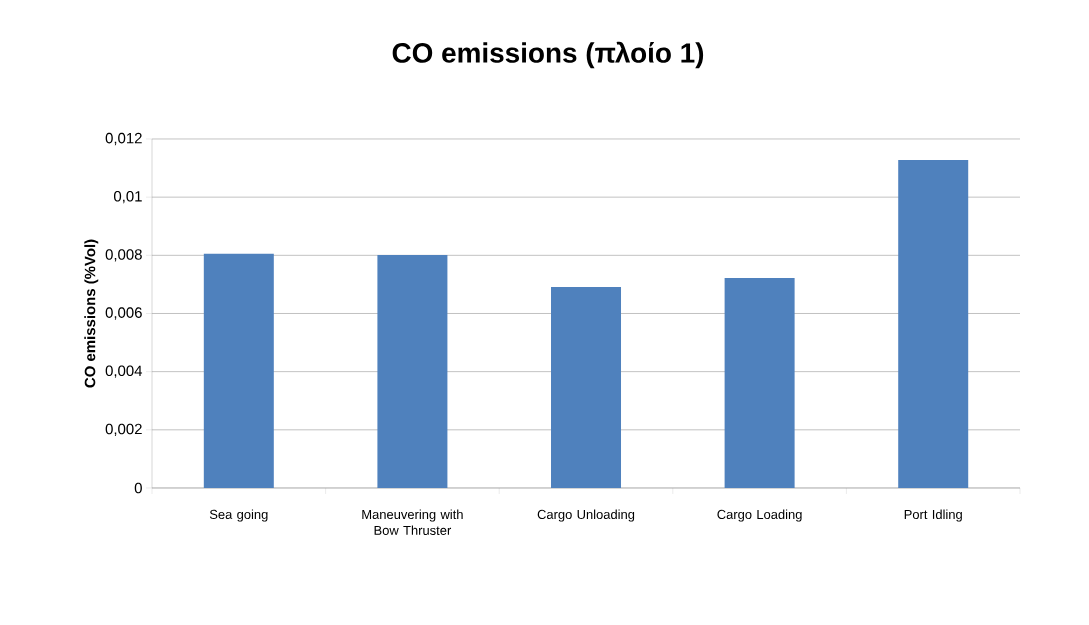 The image size is (1089, 625). Describe the element at coordinates (933, 515) in the screenshot. I see `x-tick-label: Port Idling` at that location.